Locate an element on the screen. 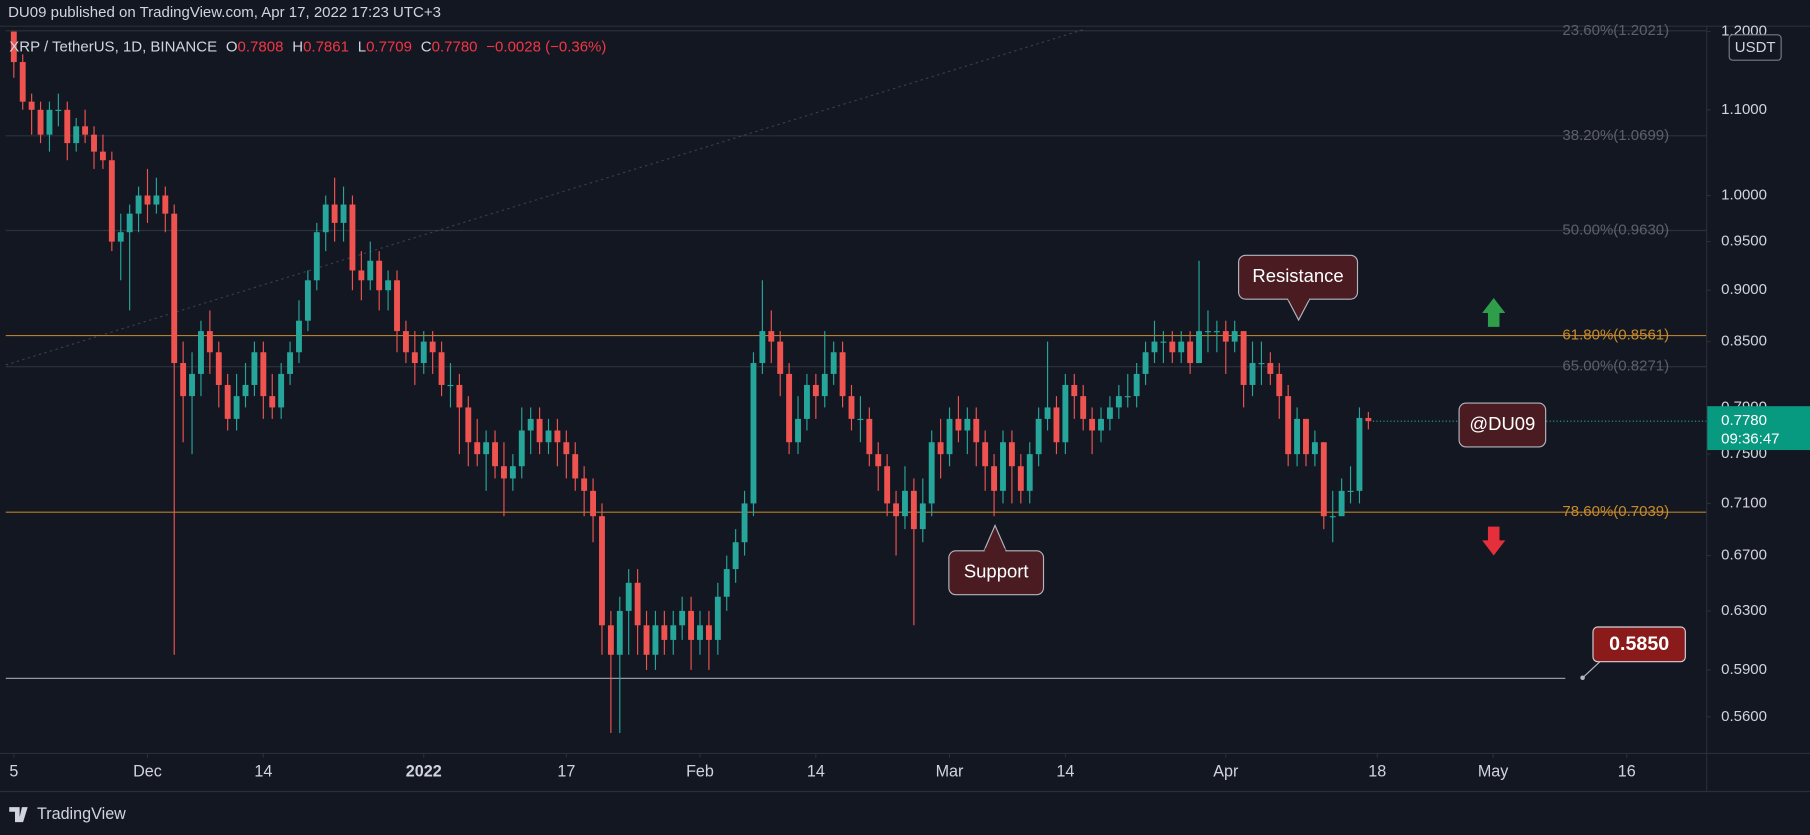 This screenshot has height=835, width=1810. x-tick-label: 16 is located at coordinates (1627, 772).